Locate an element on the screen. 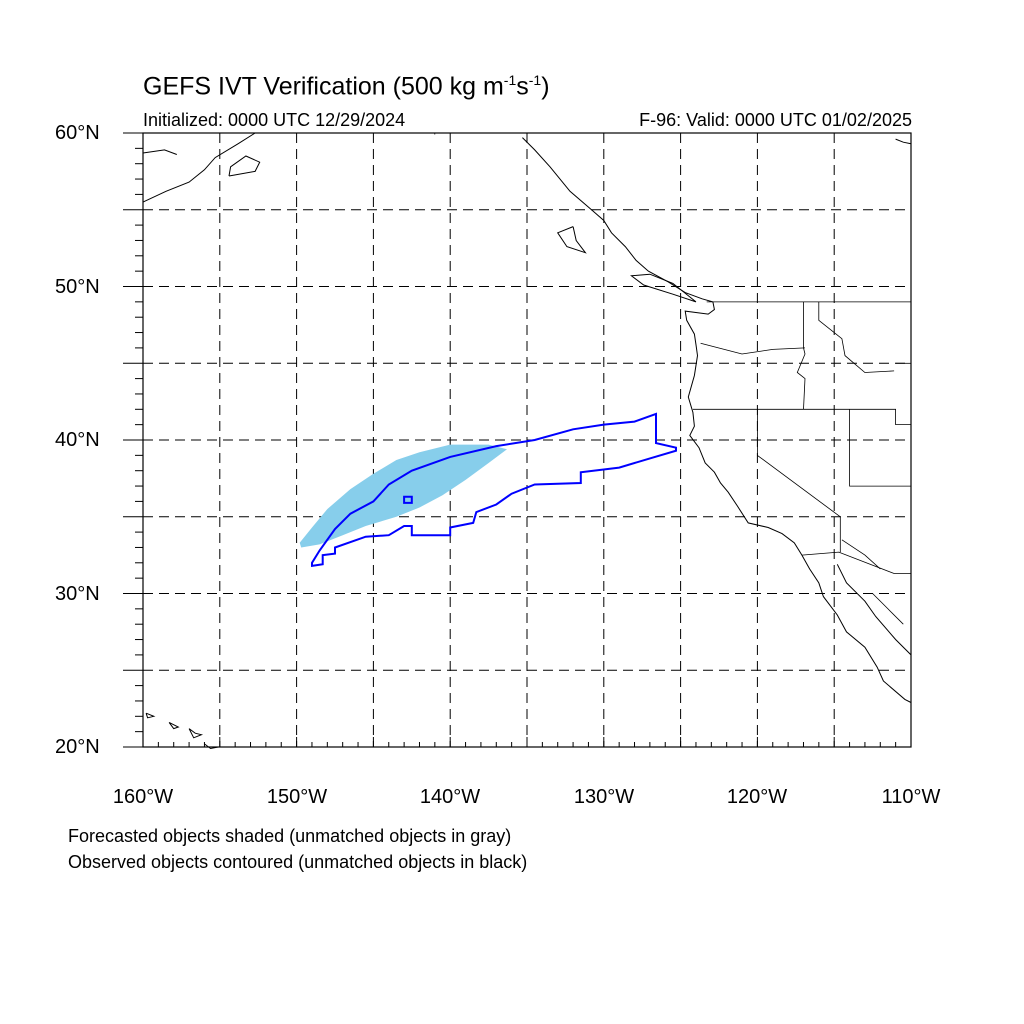 The image size is (1024, 1024). lon-label-130w: 130°W is located at coordinates (604, 797).